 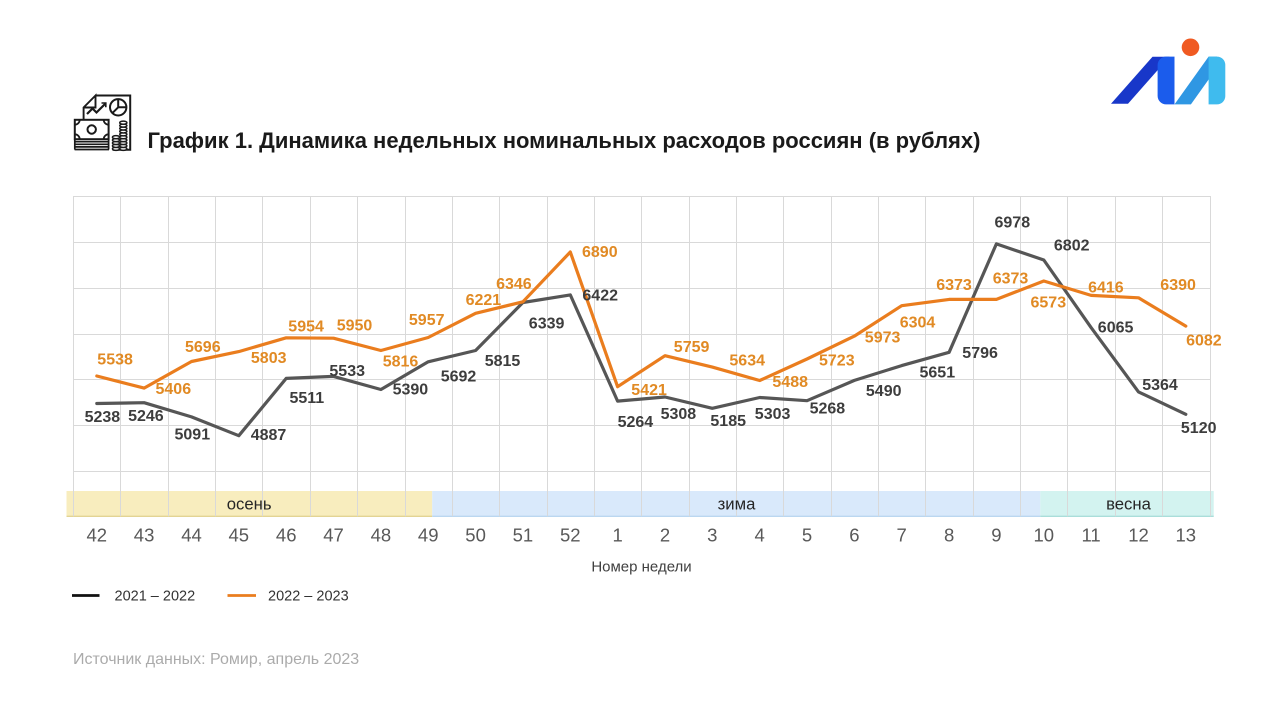 I want to click on svg-text: 5268, so click(x=828, y=409).